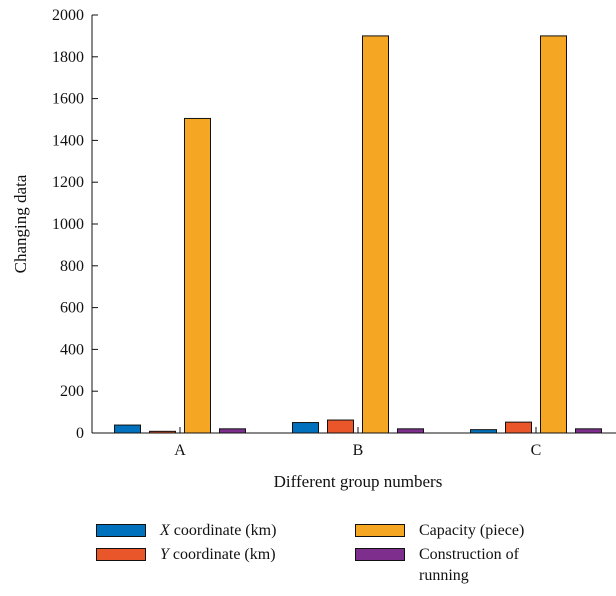 This screenshot has height=596, width=616. I want to click on legend-label: Construction of running, so click(469, 565).